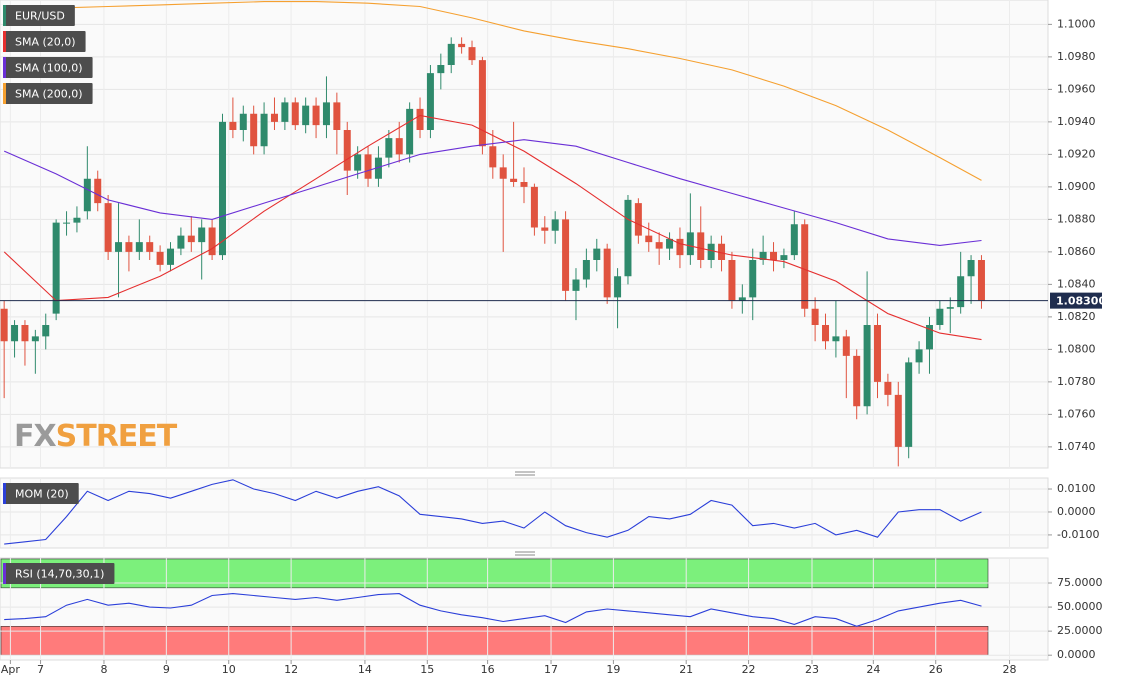 The image size is (1121, 683). I want to click on y-tick-label: 1.0980, so click(1076, 56).